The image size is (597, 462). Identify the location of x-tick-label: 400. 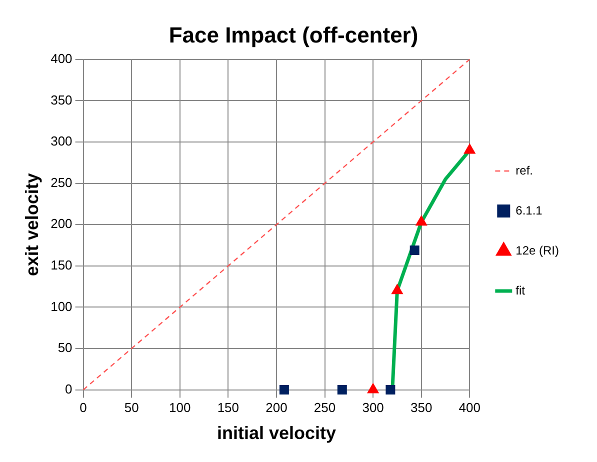
(469, 408).